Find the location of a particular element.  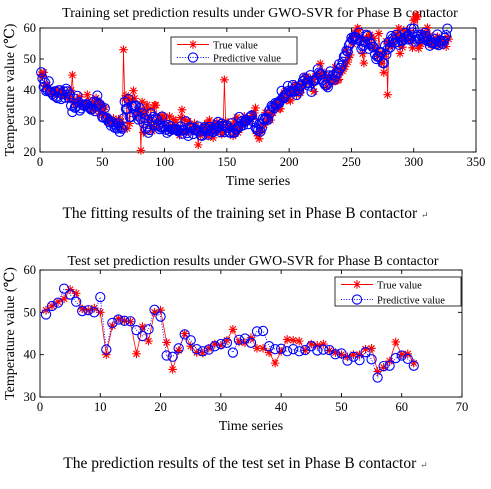

y-tick-label: 30 is located at coordinates (30, 397).